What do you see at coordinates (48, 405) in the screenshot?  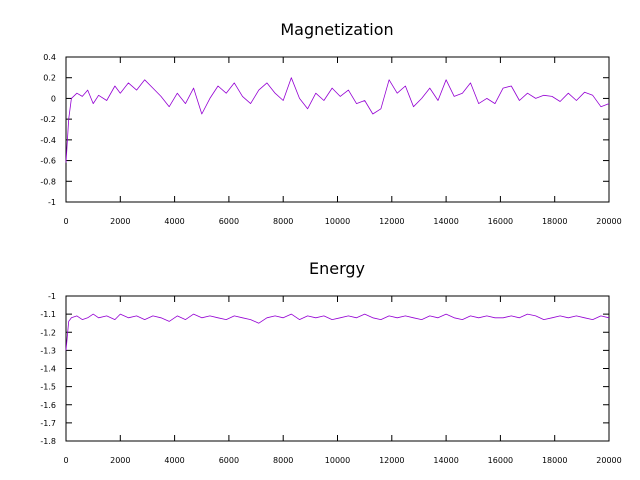 I see `y-tick-label: -1.6` at bounding box center [48, 405].